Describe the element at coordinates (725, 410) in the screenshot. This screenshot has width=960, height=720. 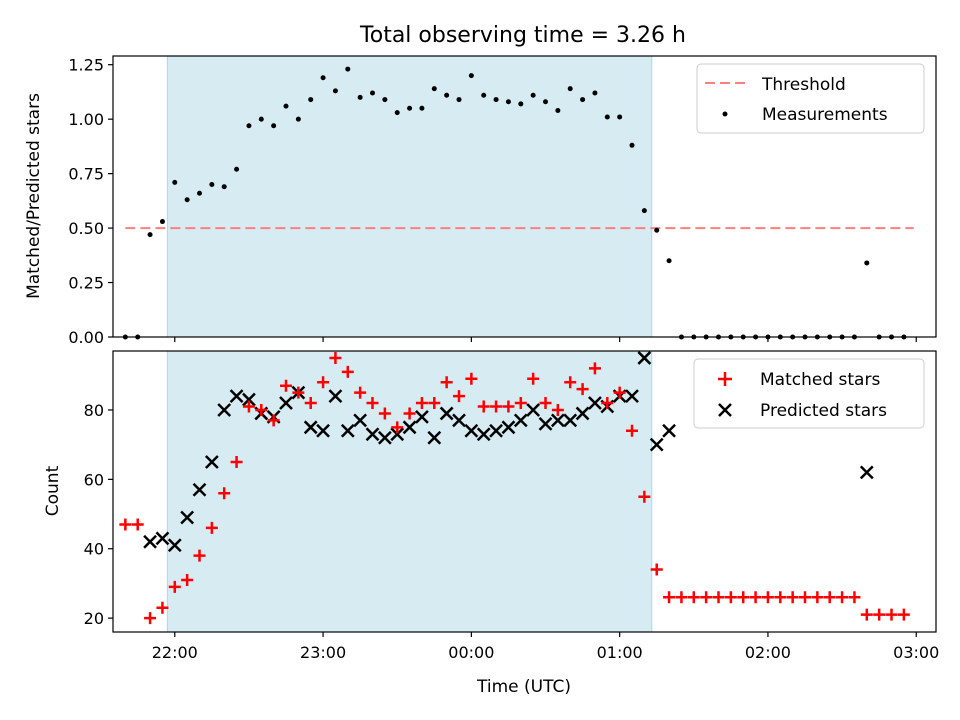
I see `predicted-stars-legend-swatch` at that location.